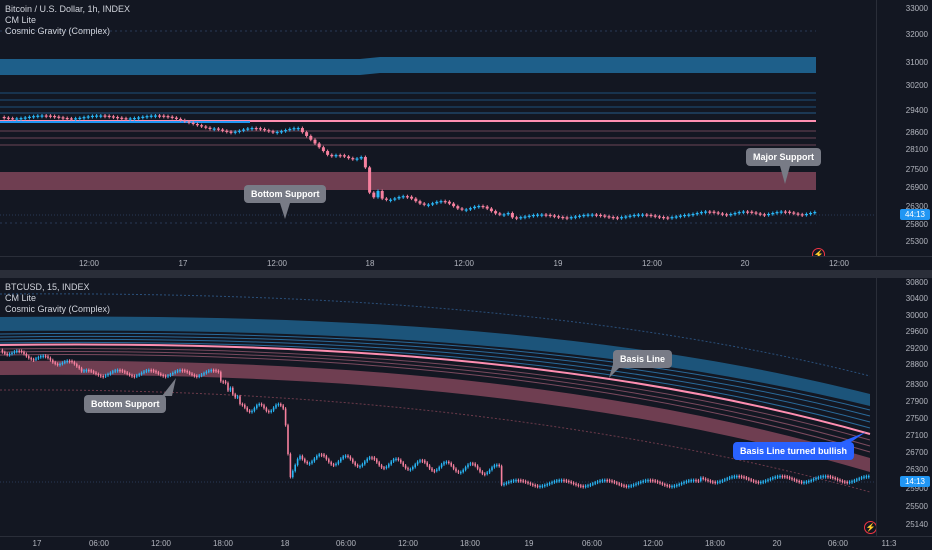 The height and width of the screenshot is (550, 932). What do you see at coordinates (916, 488) in the screenshot?
I see `price-label: 25900` at bounding box center [916, 488].